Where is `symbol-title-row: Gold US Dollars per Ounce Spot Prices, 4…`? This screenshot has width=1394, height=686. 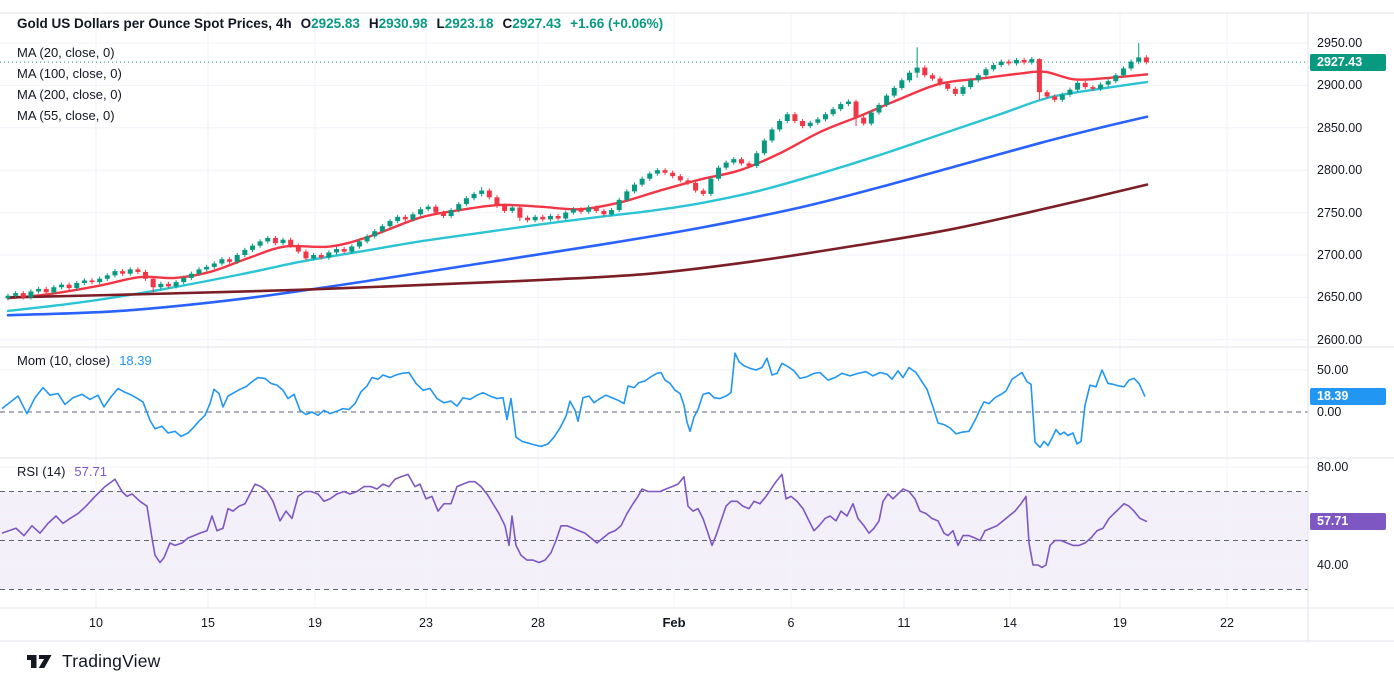 symbol-title-row: Gold US Dollars per Ounce Spot Prices, 4… is located at coordinates (340, 23).